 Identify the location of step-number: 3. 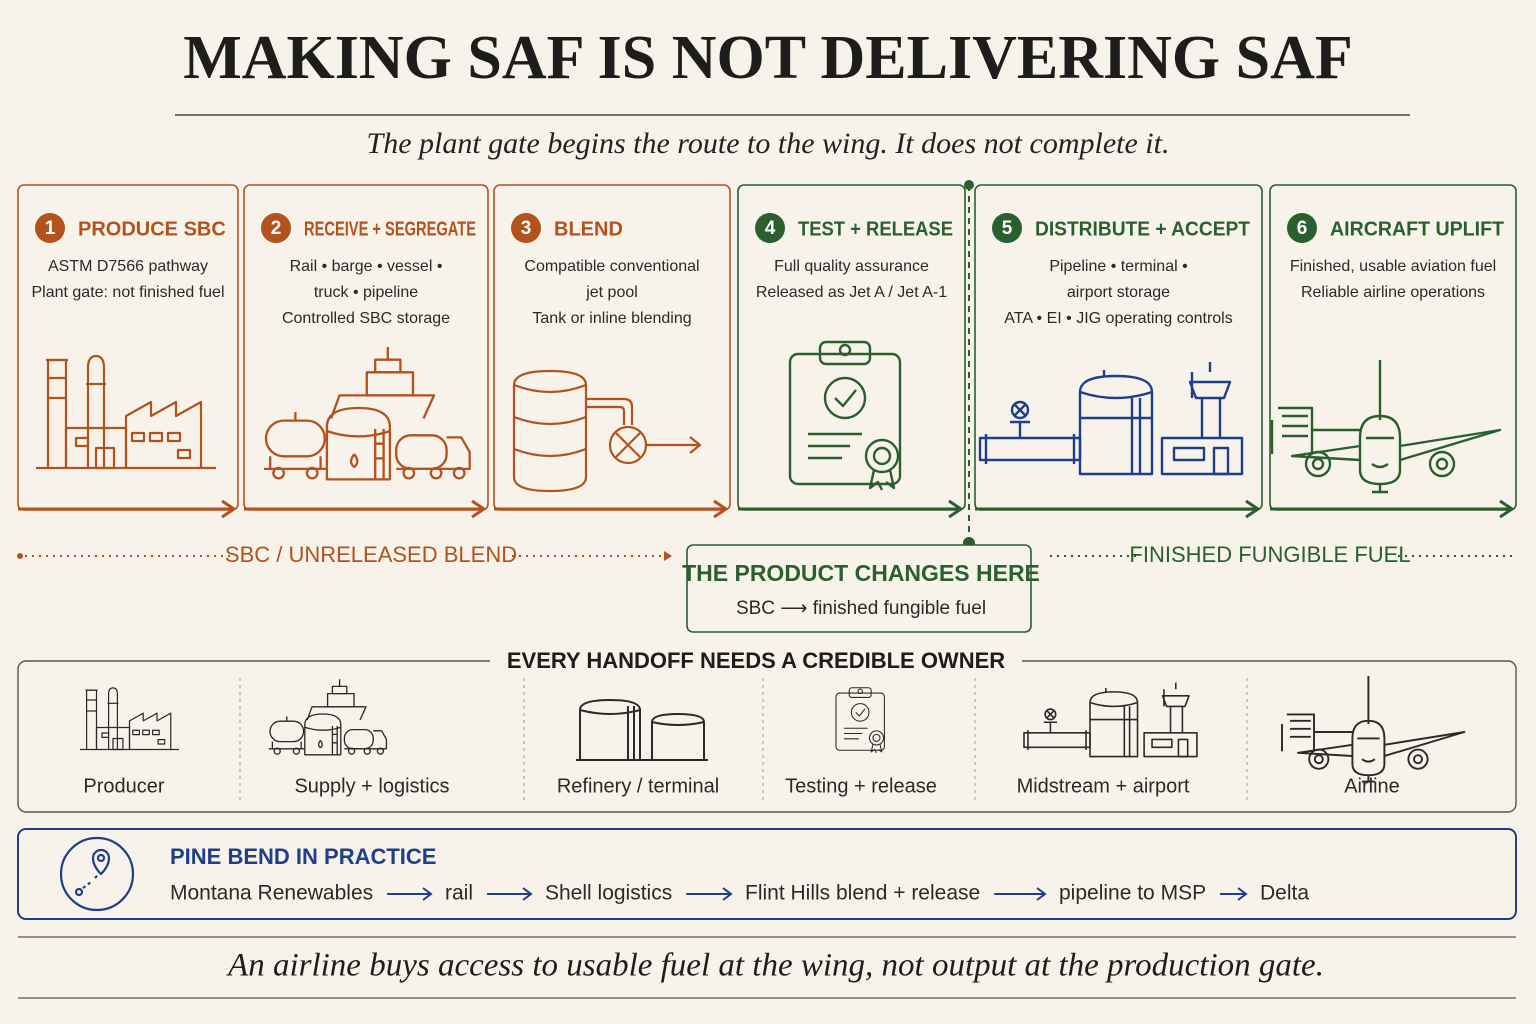
(526, 228).